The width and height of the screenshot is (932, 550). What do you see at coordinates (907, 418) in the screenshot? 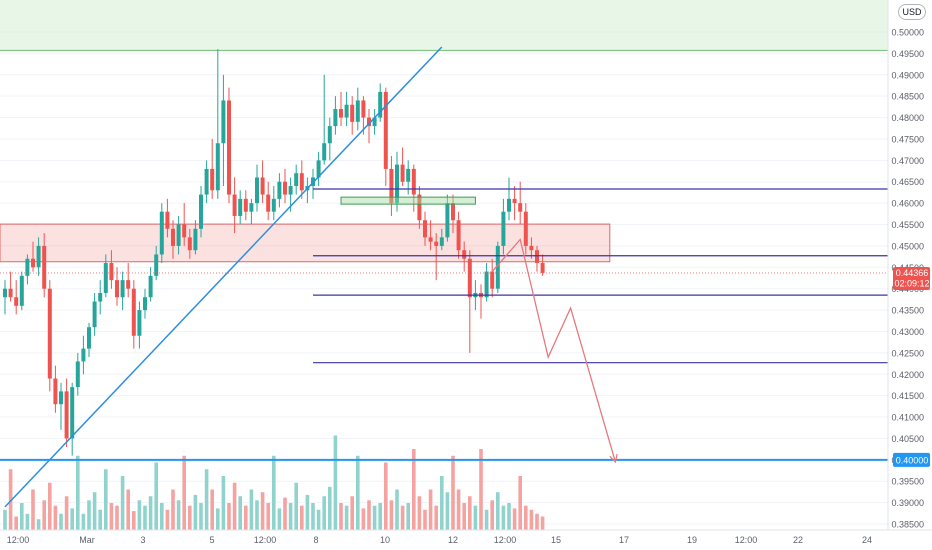
I see `price-tick-label: 0.41000` at bounding box center [907, 418].